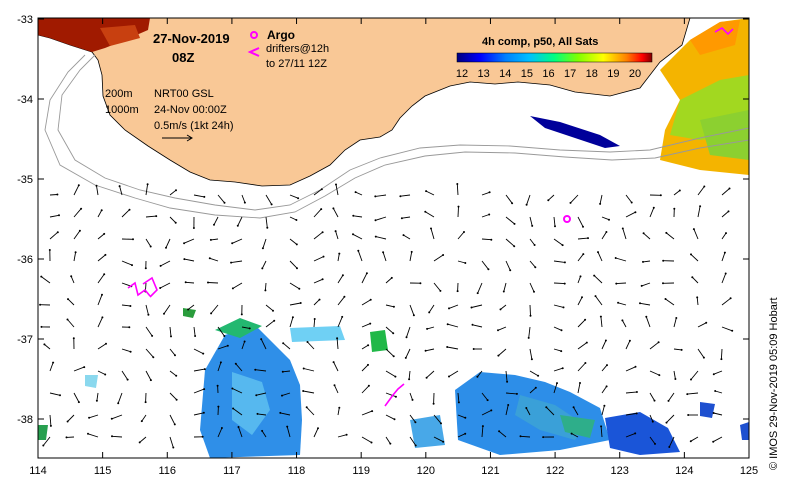  I want to click on lon-tick-label: 125, so click(749, 471).